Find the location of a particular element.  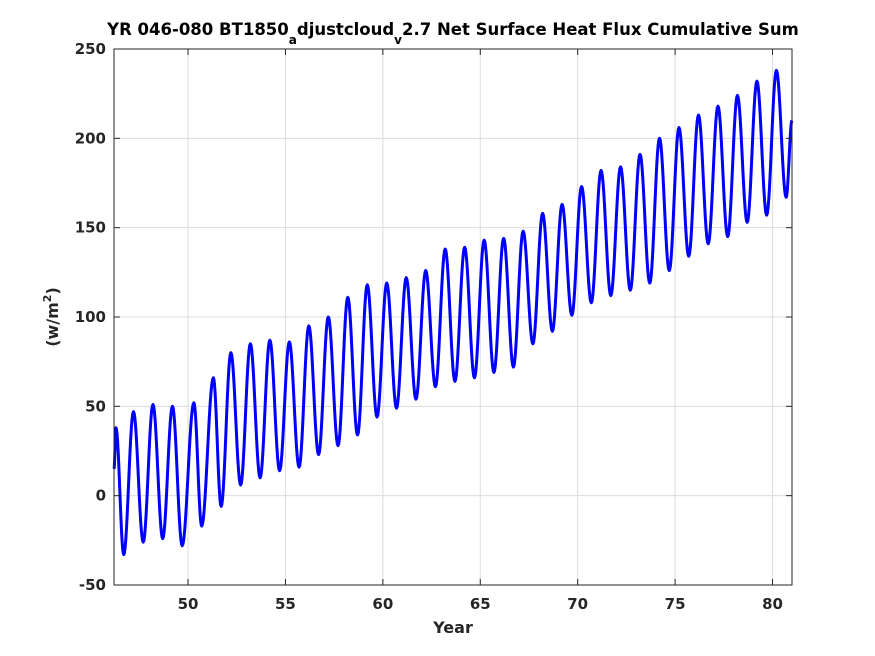

x-axis-label: Year is located at coordinates (452, 627).